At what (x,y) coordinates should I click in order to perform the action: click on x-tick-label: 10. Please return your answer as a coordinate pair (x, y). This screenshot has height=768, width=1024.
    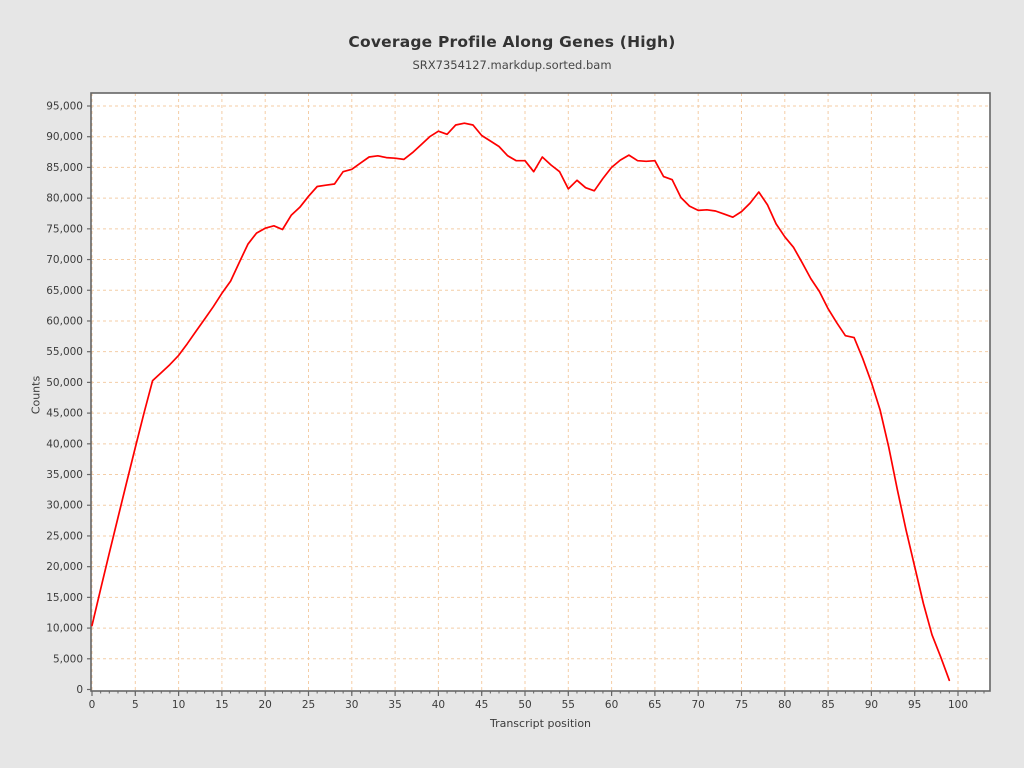
    Looking at the image, I should click on (178, 705).